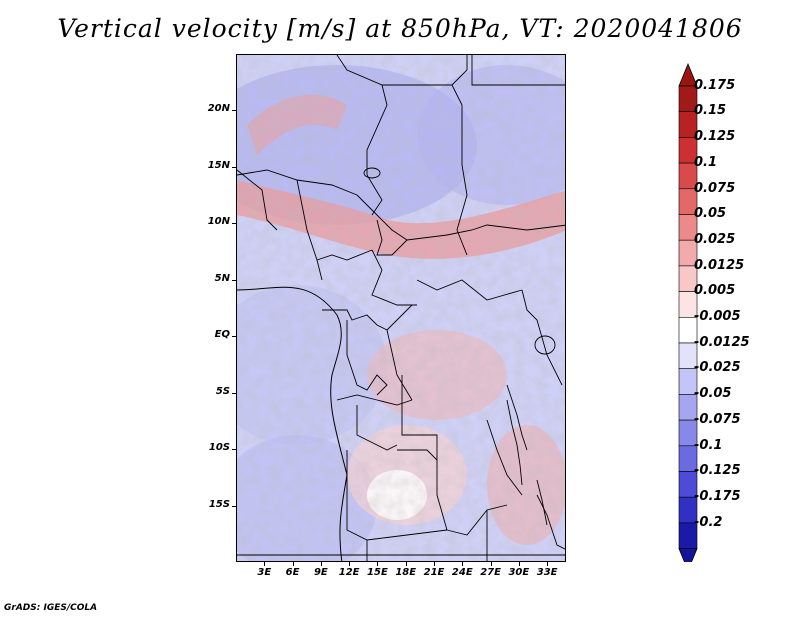 This screenshot has height=618, width=800. I want to click on lon-tick-label: 6E, so click(292, 572).